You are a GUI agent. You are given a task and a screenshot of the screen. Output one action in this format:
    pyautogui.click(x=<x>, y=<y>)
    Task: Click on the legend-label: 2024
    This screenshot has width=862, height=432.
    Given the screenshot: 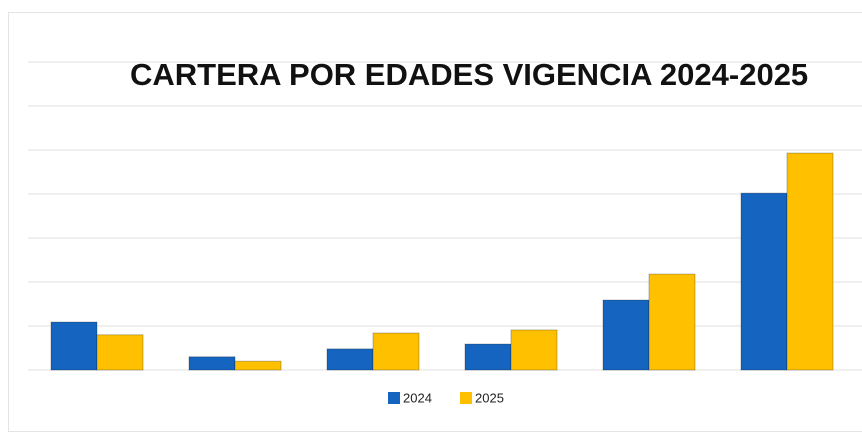 What is the action you would take?
    pyautogui.click(x=417, y=397)
    